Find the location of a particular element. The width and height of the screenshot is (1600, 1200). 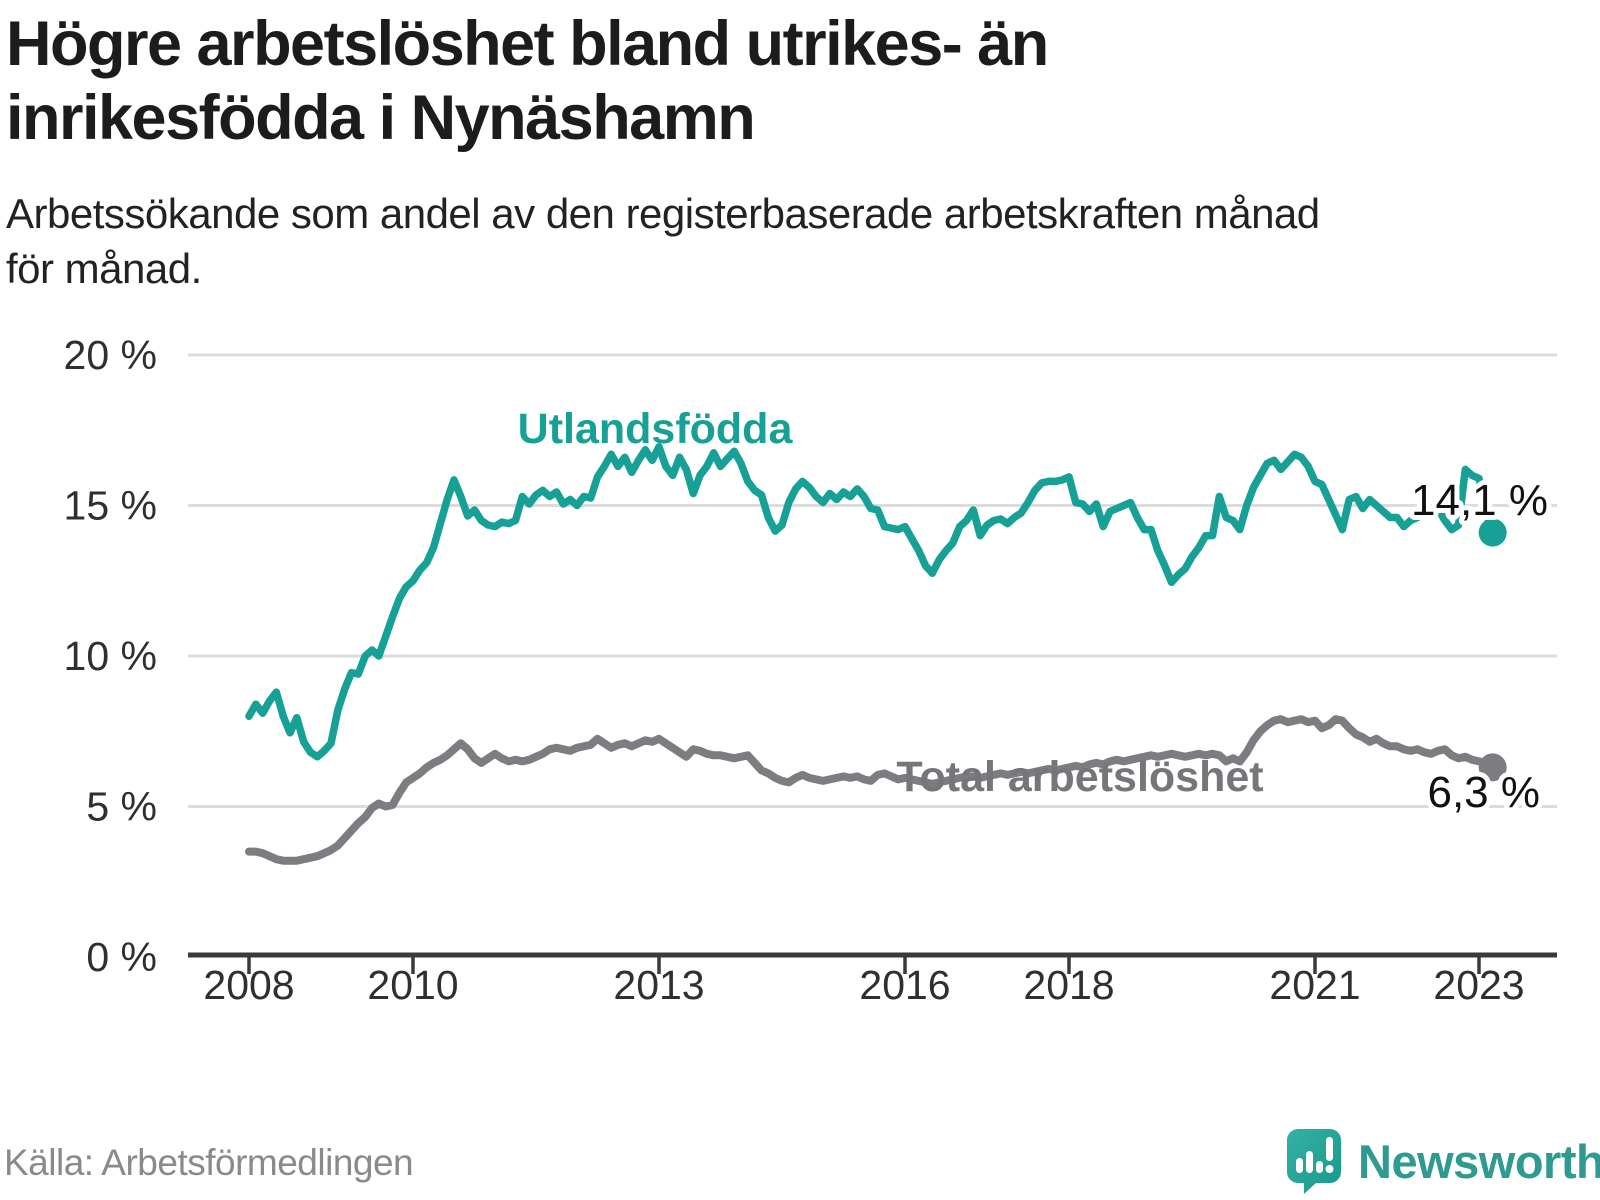

y-tick-label-20: 20 % is located at coordinates (110, 355).